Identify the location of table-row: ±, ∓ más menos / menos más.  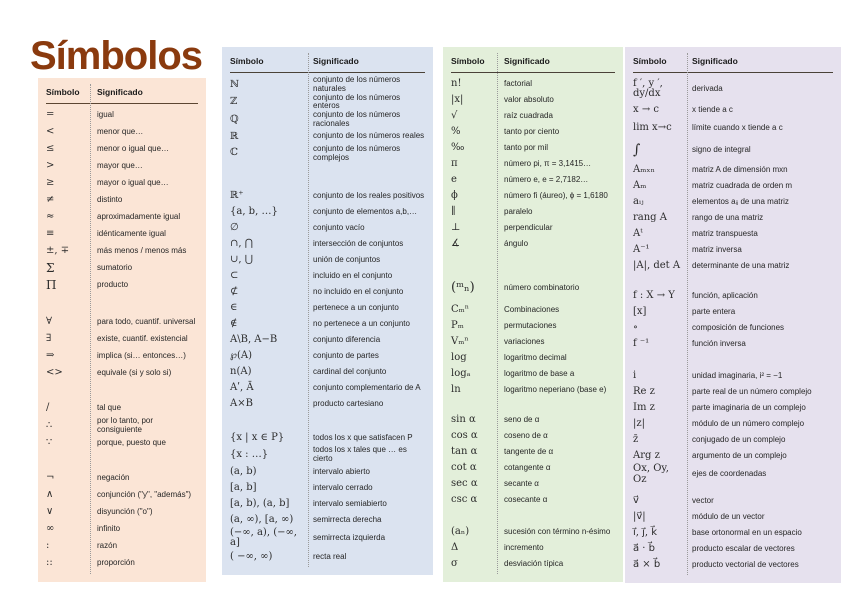
(122, 251).